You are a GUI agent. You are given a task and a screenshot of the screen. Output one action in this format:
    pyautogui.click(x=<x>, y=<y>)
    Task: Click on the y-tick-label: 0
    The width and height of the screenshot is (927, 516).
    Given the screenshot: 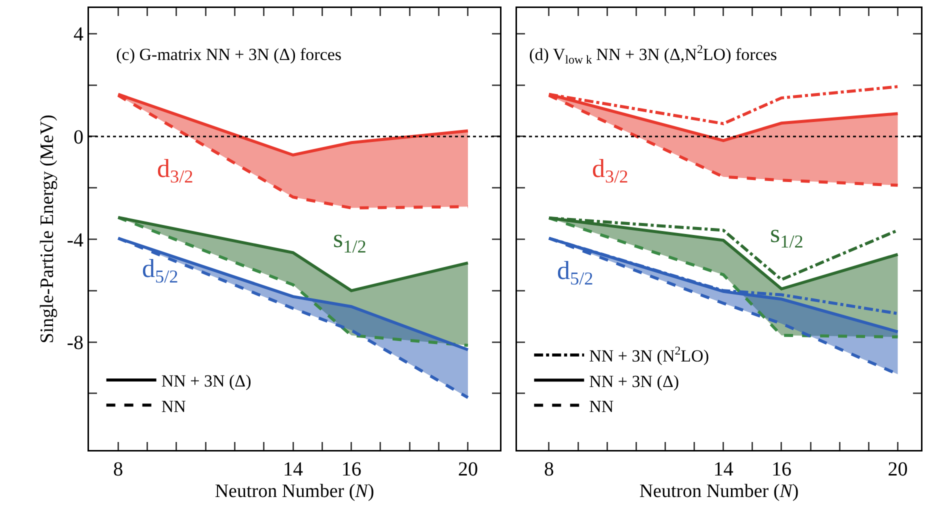 What is the action you would take?
    pyautogui.click(x=79, y=137)
    